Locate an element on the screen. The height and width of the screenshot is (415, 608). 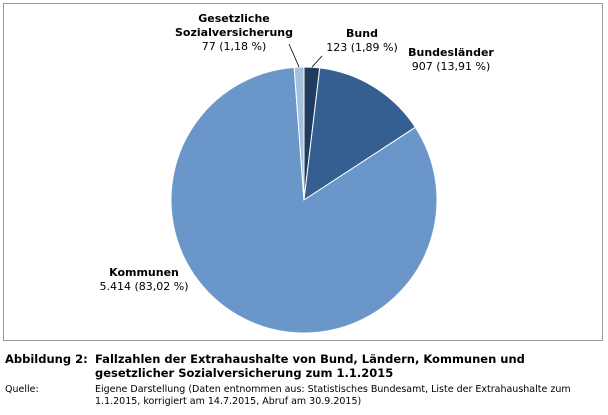
slice-name: Sozialversicherung is located at coordinates (234, 32).